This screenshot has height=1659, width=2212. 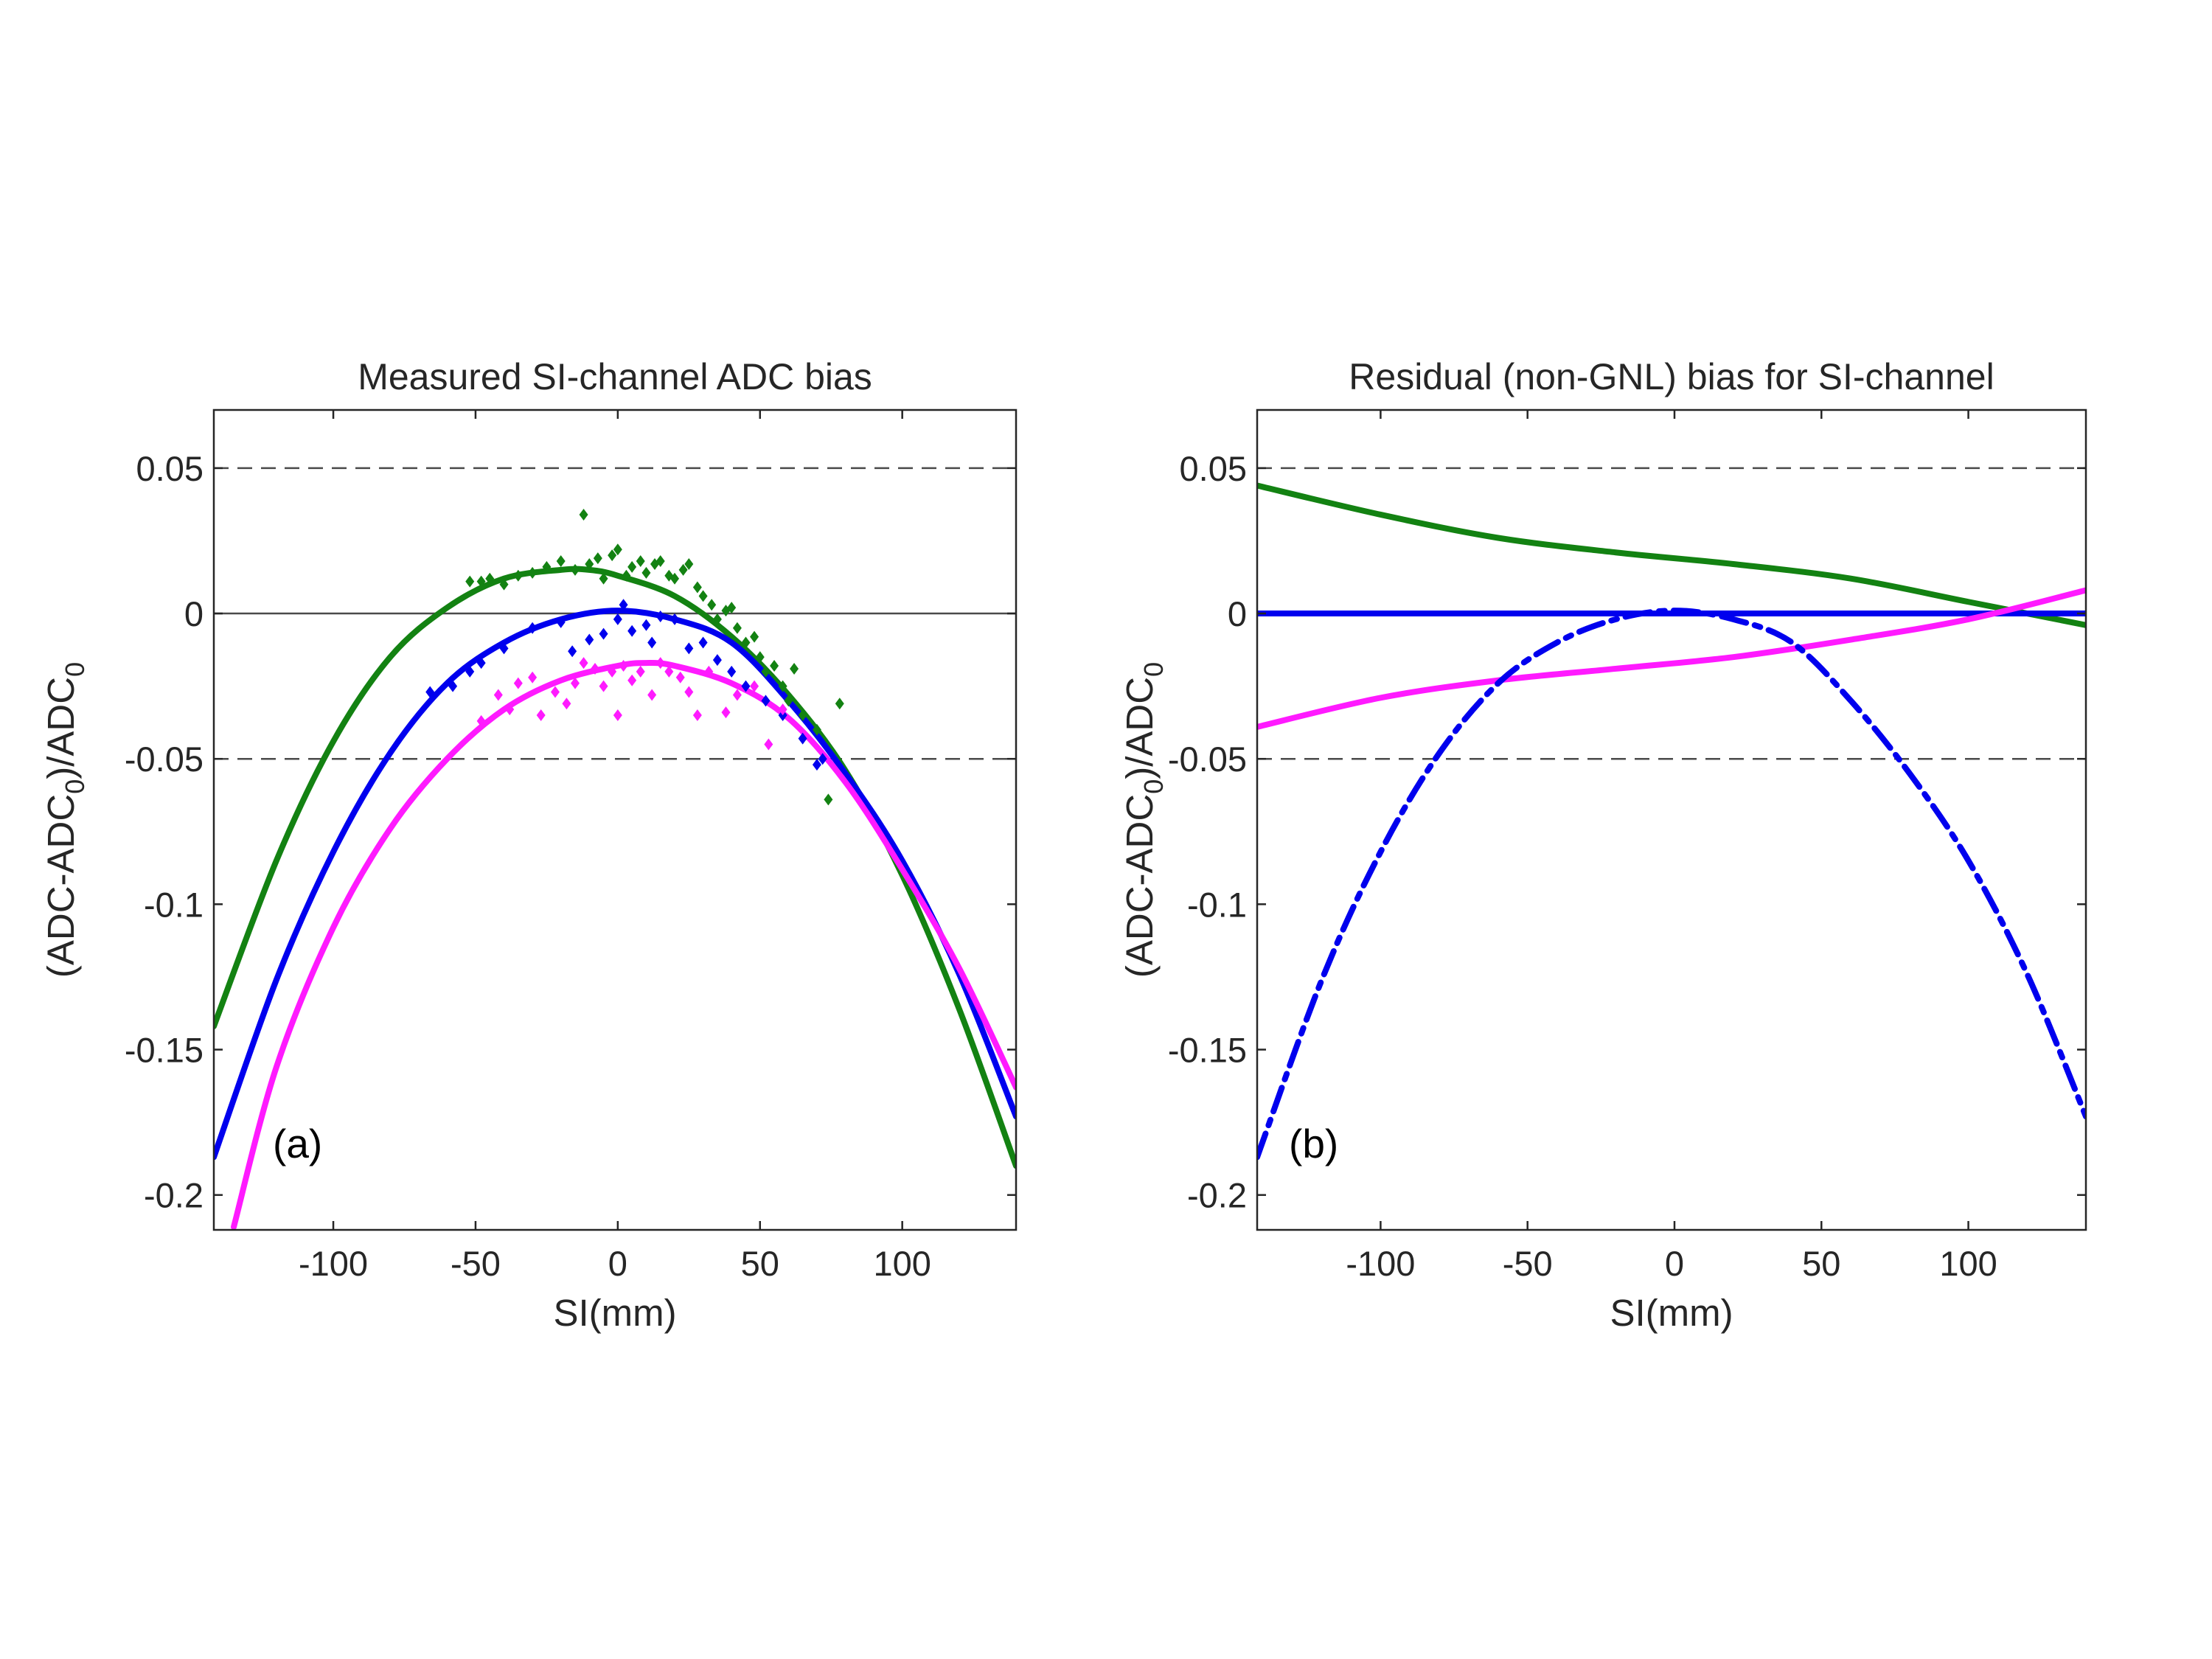 What do you see at coordinates (615, 376) in the screenshot?
I see `chart-title: Measured SI-channel ADC bias` at bounding box center [615, 376].